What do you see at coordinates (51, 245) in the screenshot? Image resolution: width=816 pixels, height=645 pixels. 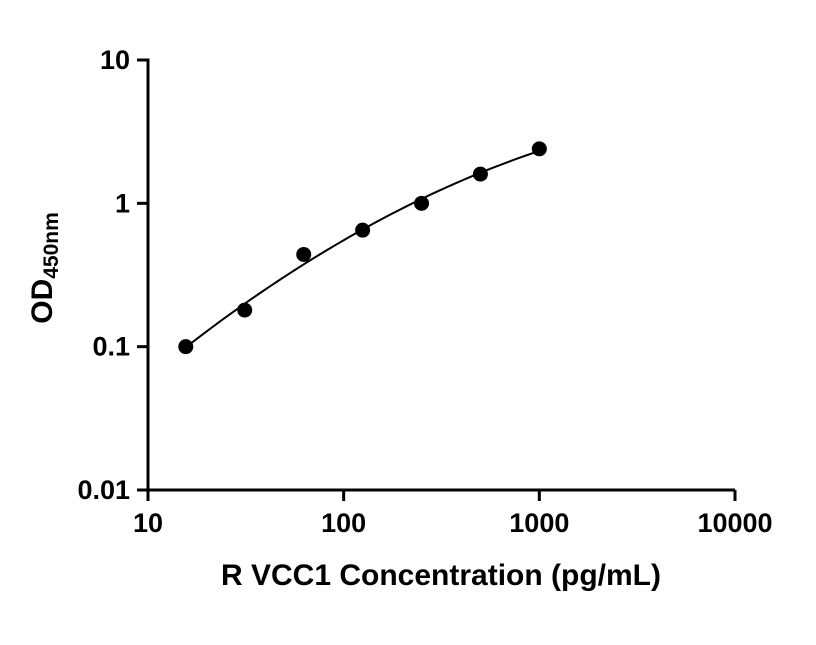 I see `y-axis-title-subscript: 450nm` at bounding box center [51, 245].